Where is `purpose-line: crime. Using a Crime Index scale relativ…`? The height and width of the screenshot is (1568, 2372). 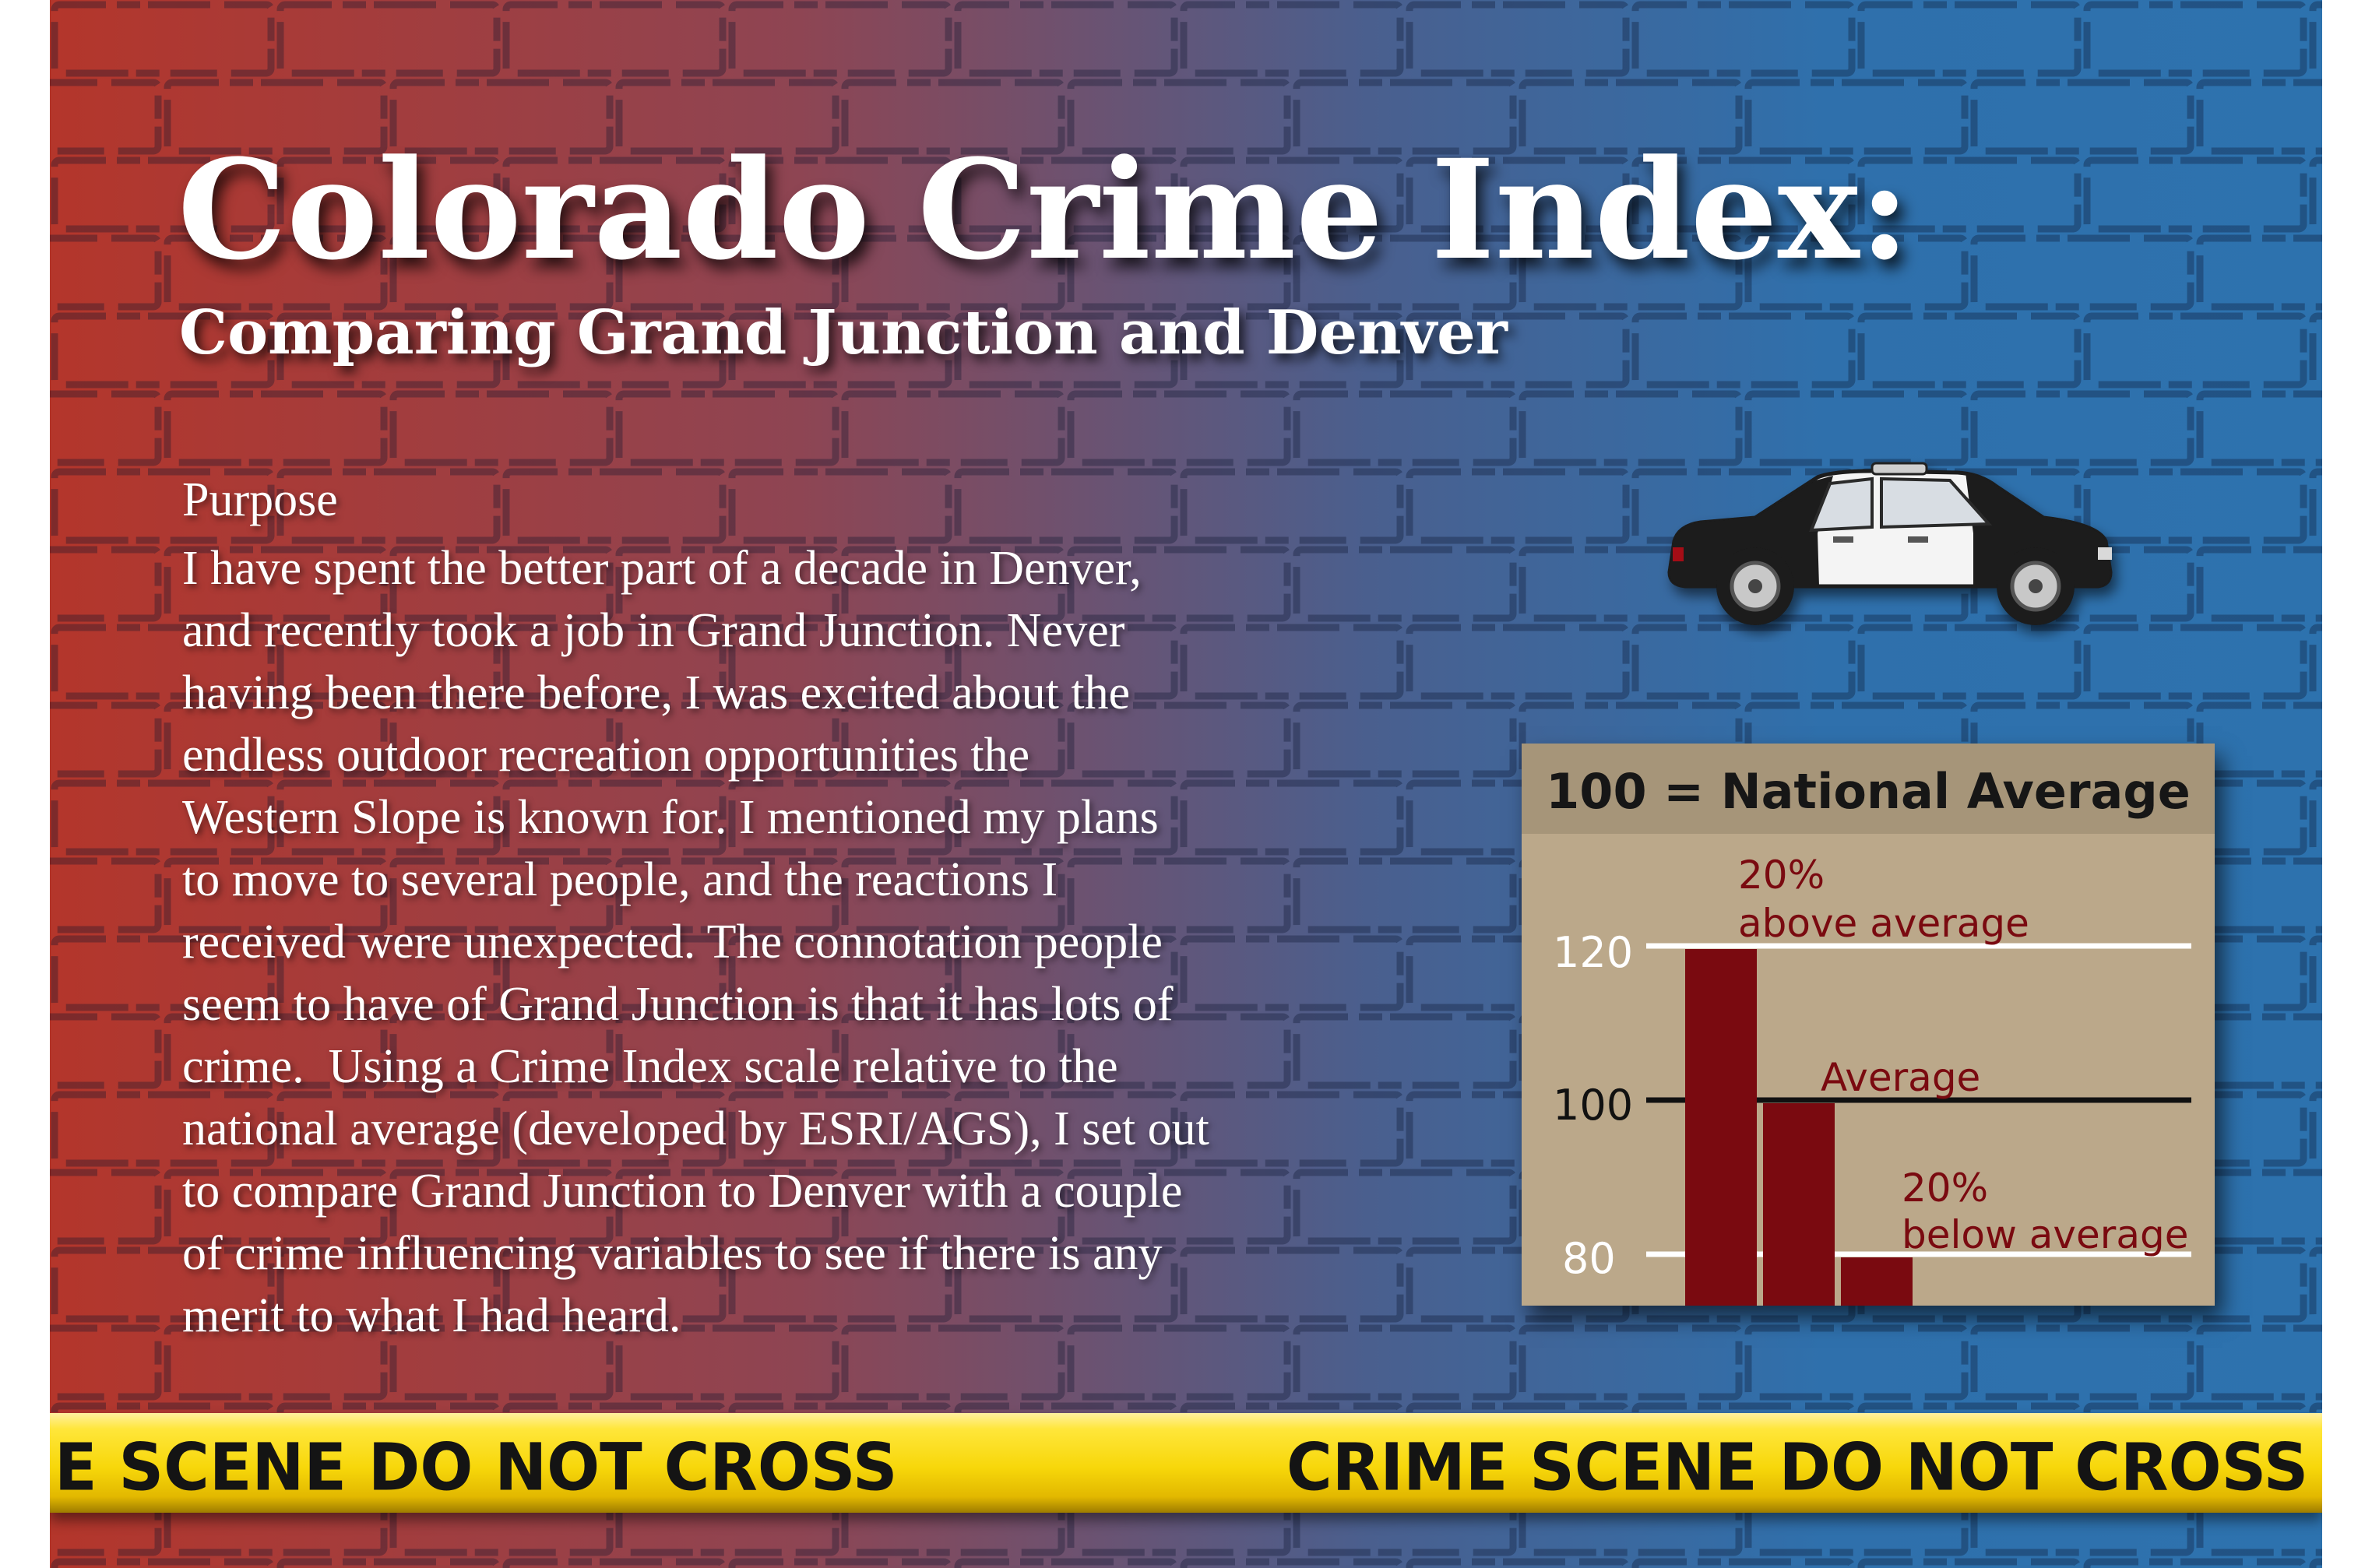
purpose-line: crime. Using a Crime Index scale relativ… is located at coordinates (650, 1066).